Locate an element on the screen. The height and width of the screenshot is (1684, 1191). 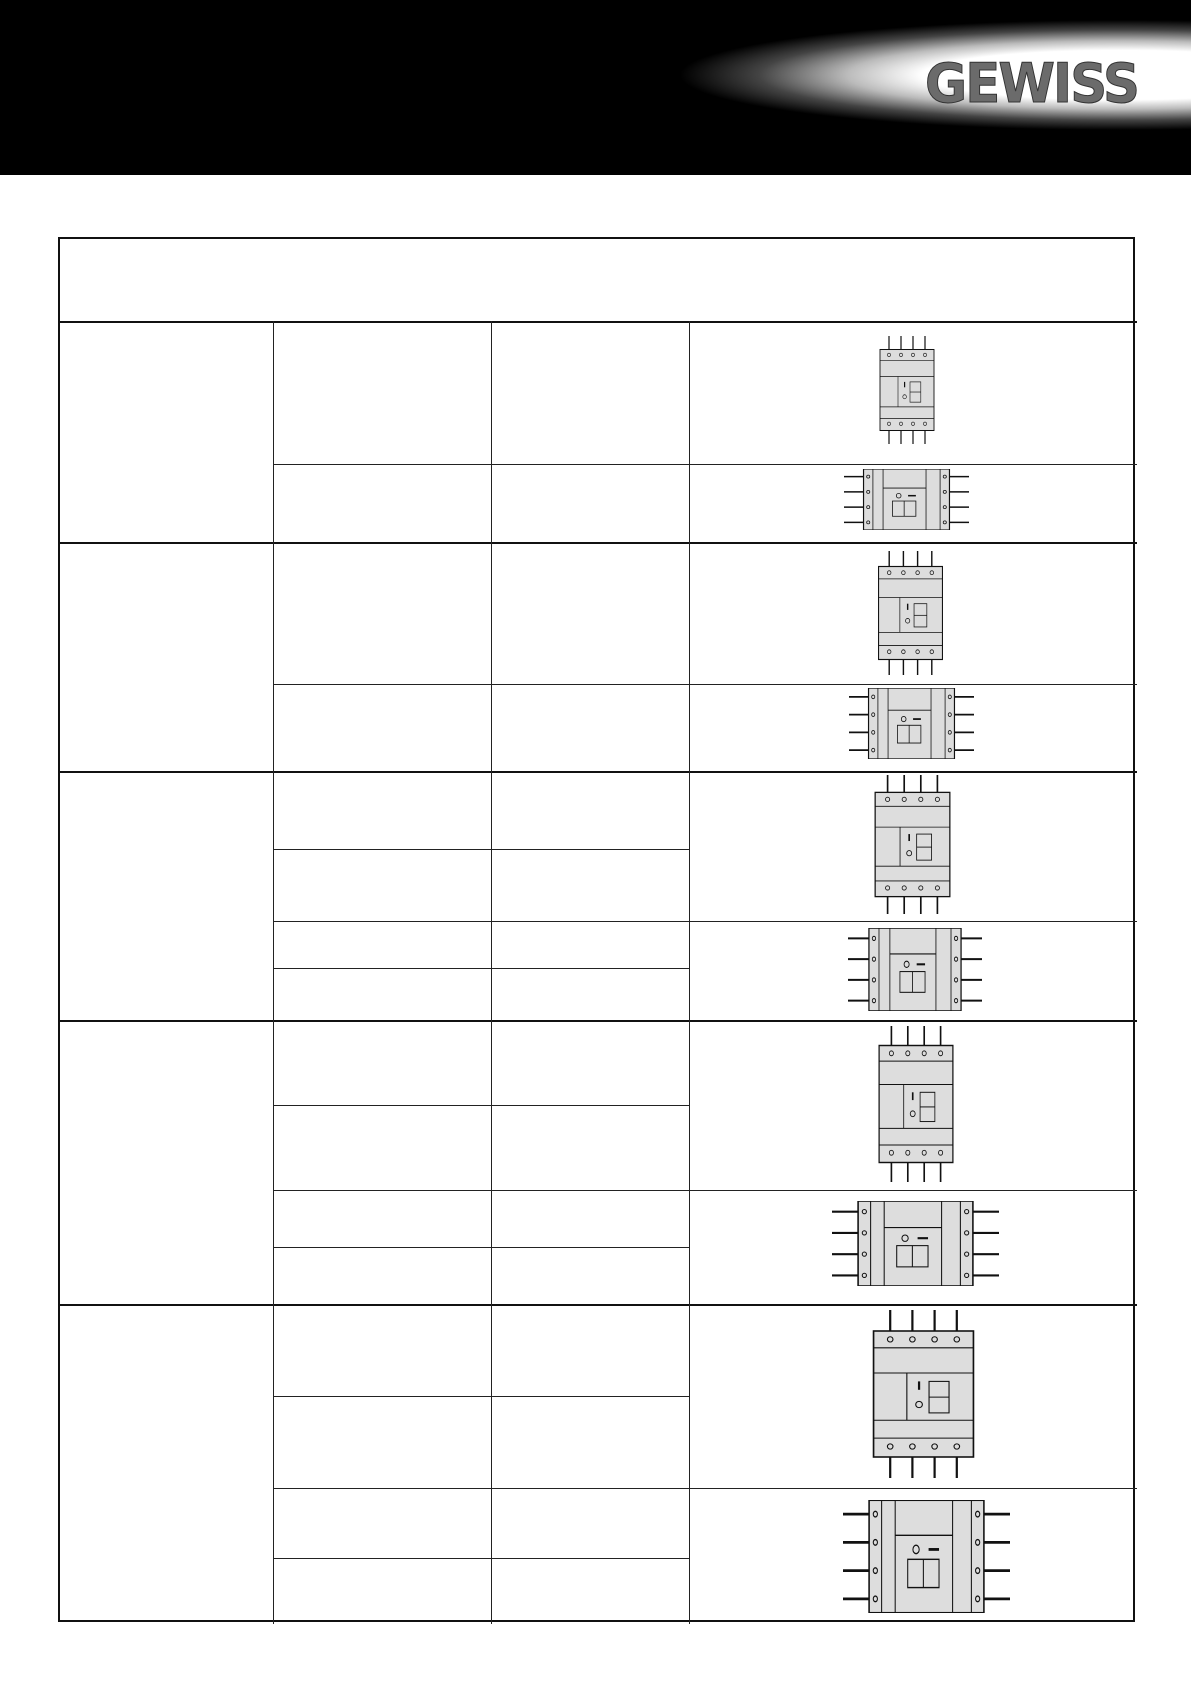
gewiss-logo: GEWISS is located at coordinates (1033, 84).